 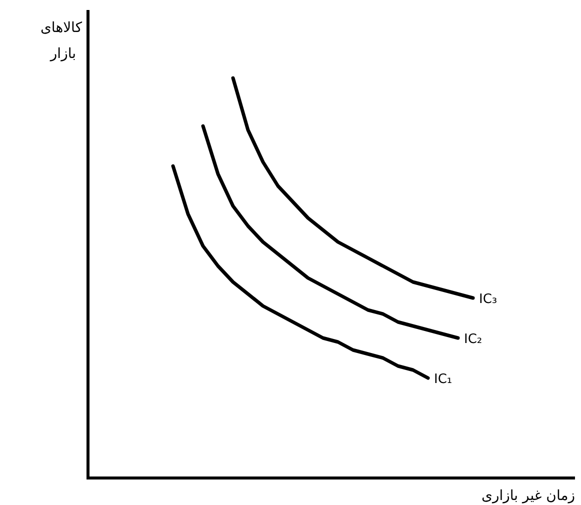 What do you see at coordinates (61, 41) in the screenshot?
I see `annotation: کالاهای بازار` at bounding box center [61, 41].